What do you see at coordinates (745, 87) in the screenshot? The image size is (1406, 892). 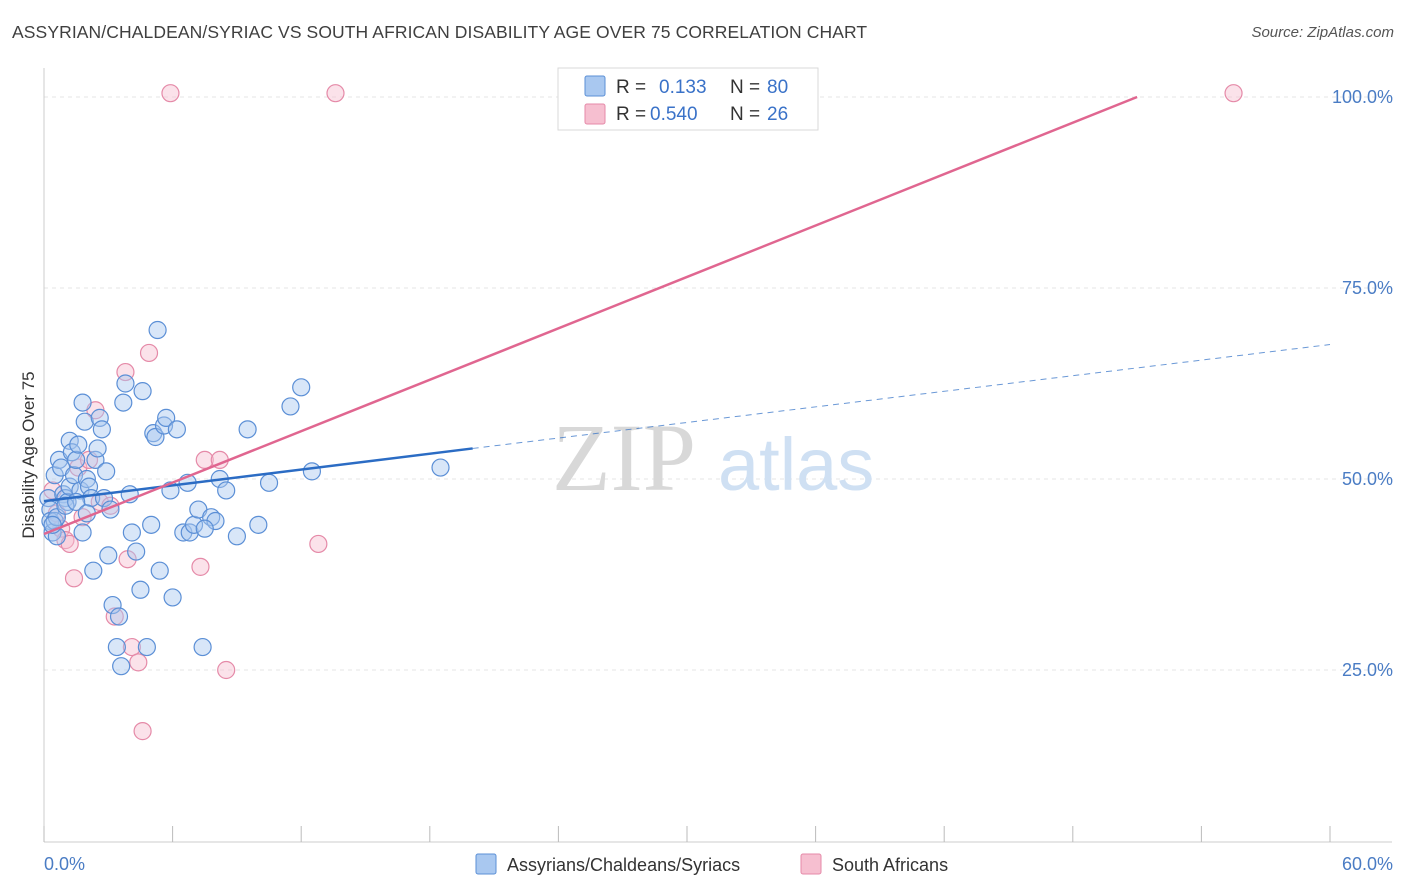 I see `legend-n-label-blue: N =` at bounding box center [745, 87].